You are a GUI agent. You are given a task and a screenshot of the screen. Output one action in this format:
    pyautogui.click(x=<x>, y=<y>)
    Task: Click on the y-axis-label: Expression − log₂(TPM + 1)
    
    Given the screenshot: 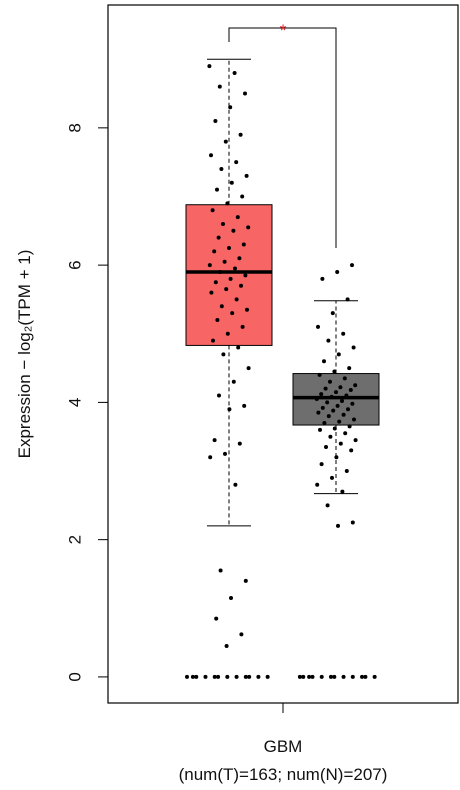 What is the action you would take?
    pyautogui.click(x=24, y=354)
    